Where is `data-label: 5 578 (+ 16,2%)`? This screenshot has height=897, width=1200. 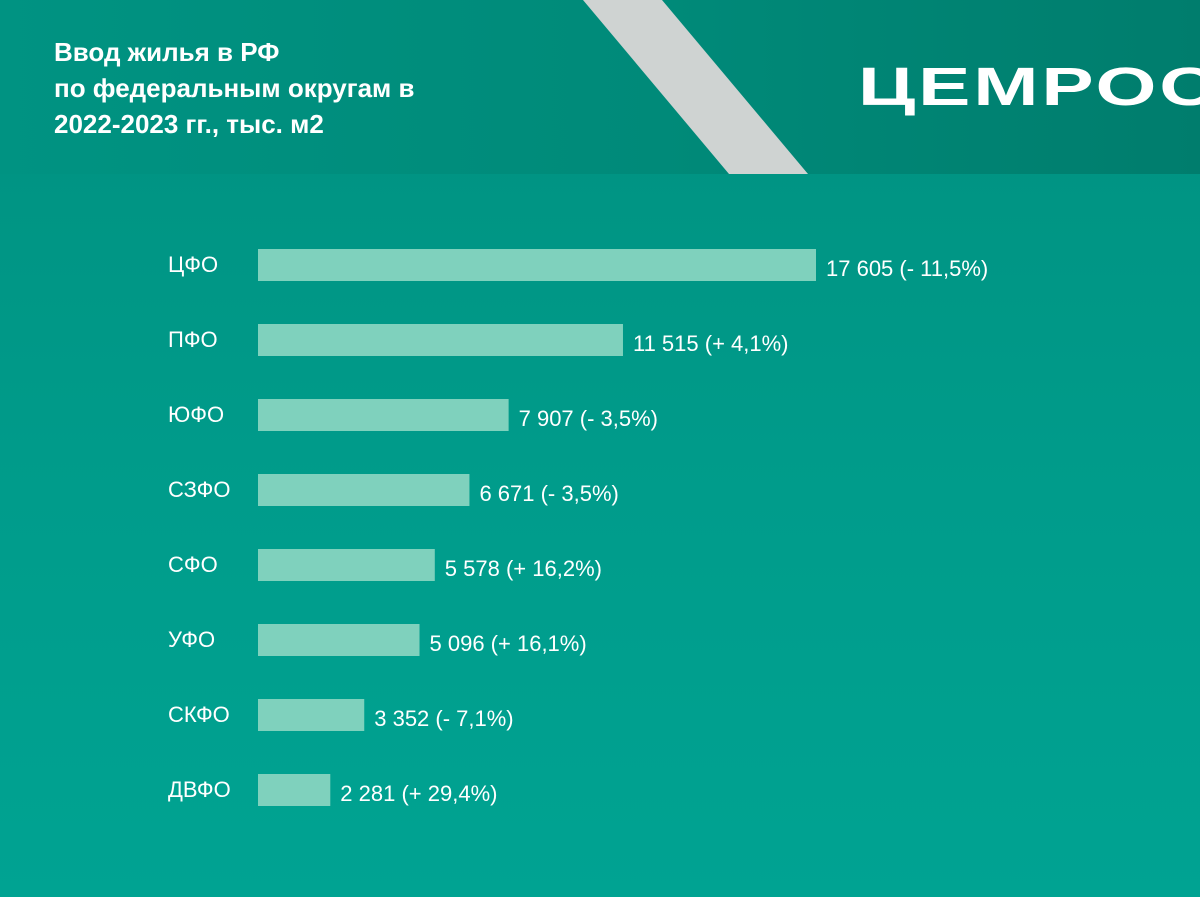
data-label: 5 578 (+ 16,2%) is located at coordinates (523, 568).